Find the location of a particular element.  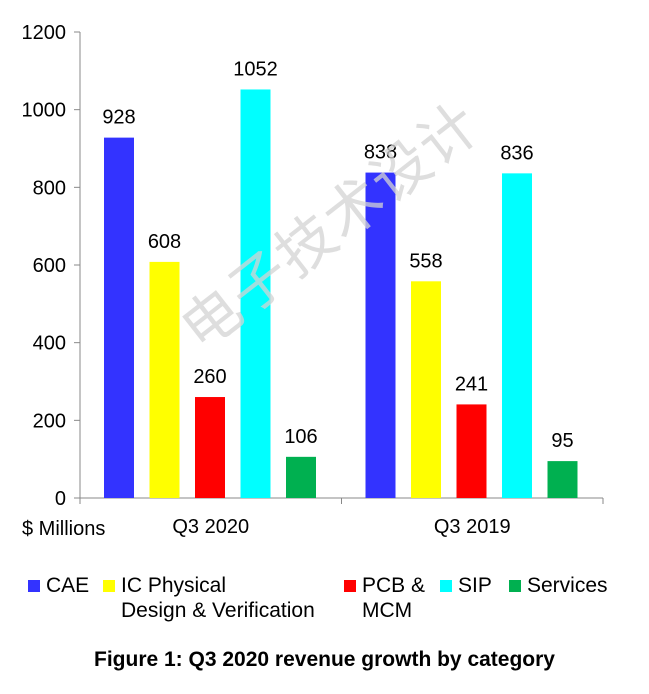

data-label: 241 is located at coordinates (471, 384).